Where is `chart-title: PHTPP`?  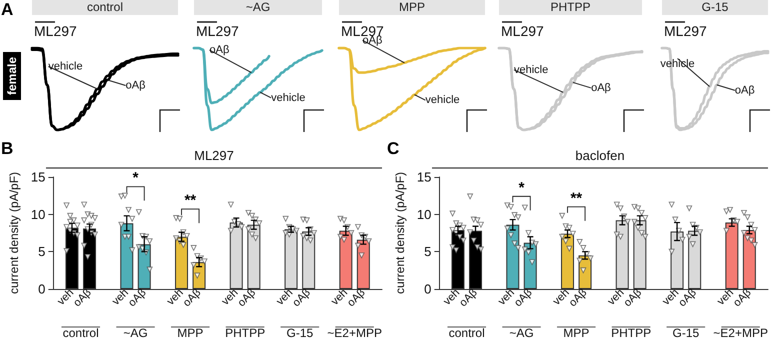
chart-title: PHTPP is located at coordinates (570, 7).